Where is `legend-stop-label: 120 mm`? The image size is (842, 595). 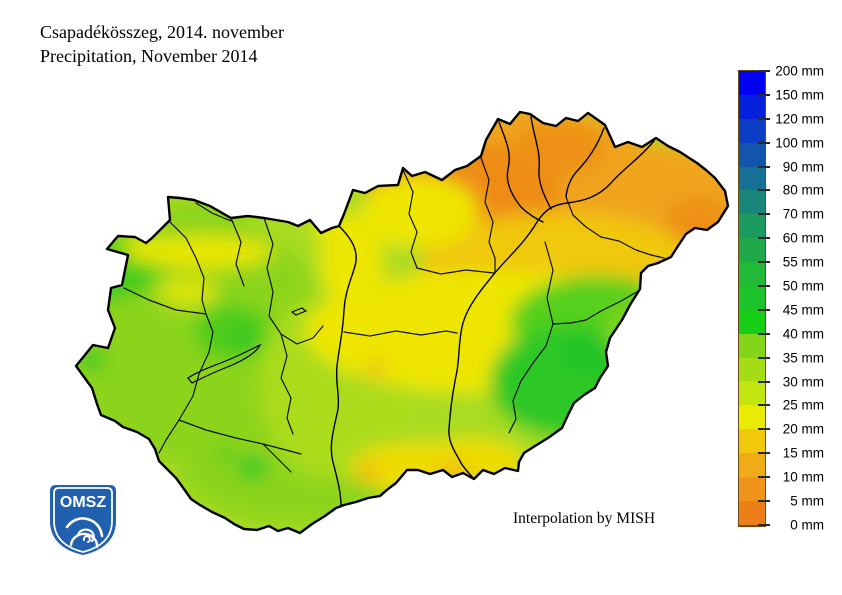 legend-stop-label: 120 mm is located at coordinates (799, 119).